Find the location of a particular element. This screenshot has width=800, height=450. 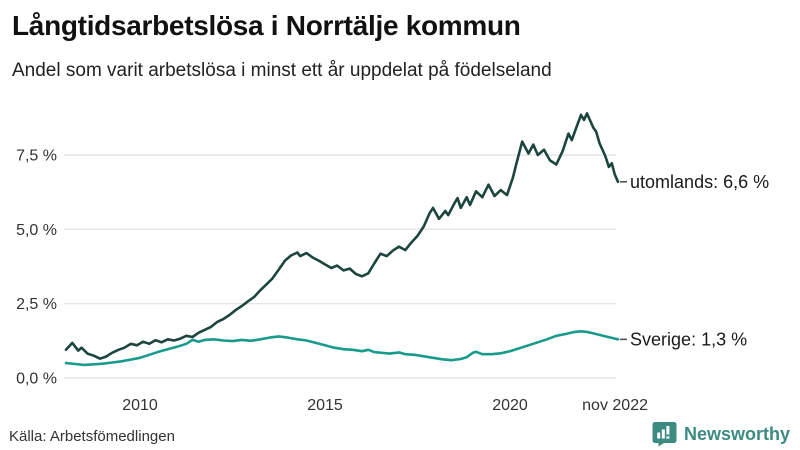

y-axis-tick-label: 0,0 % is located at coordinates (36, 379).